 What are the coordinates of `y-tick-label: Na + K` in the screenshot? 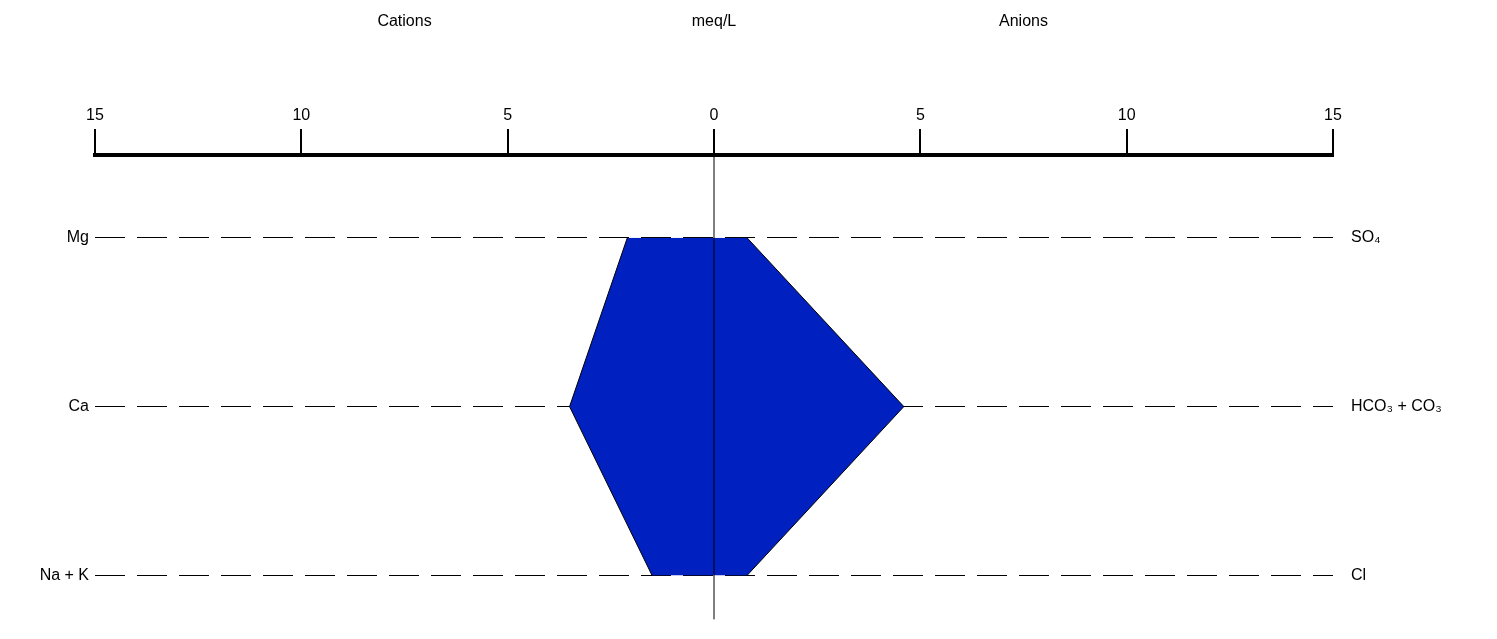 It's located at (64, 574).